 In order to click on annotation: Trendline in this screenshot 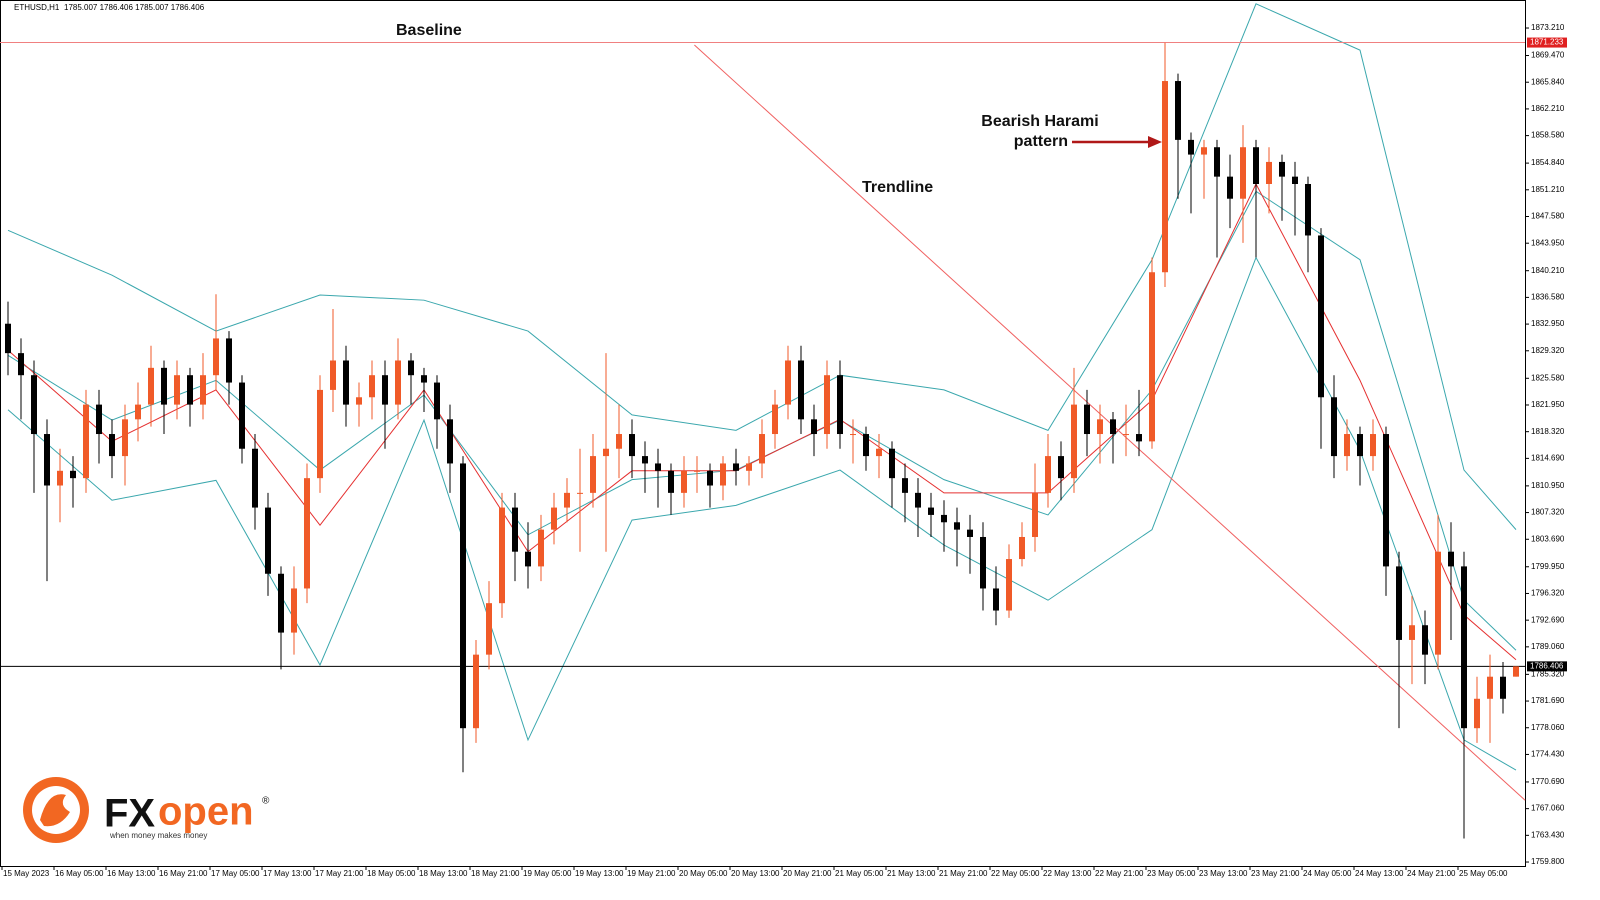, I will do `click(897, 187)`.